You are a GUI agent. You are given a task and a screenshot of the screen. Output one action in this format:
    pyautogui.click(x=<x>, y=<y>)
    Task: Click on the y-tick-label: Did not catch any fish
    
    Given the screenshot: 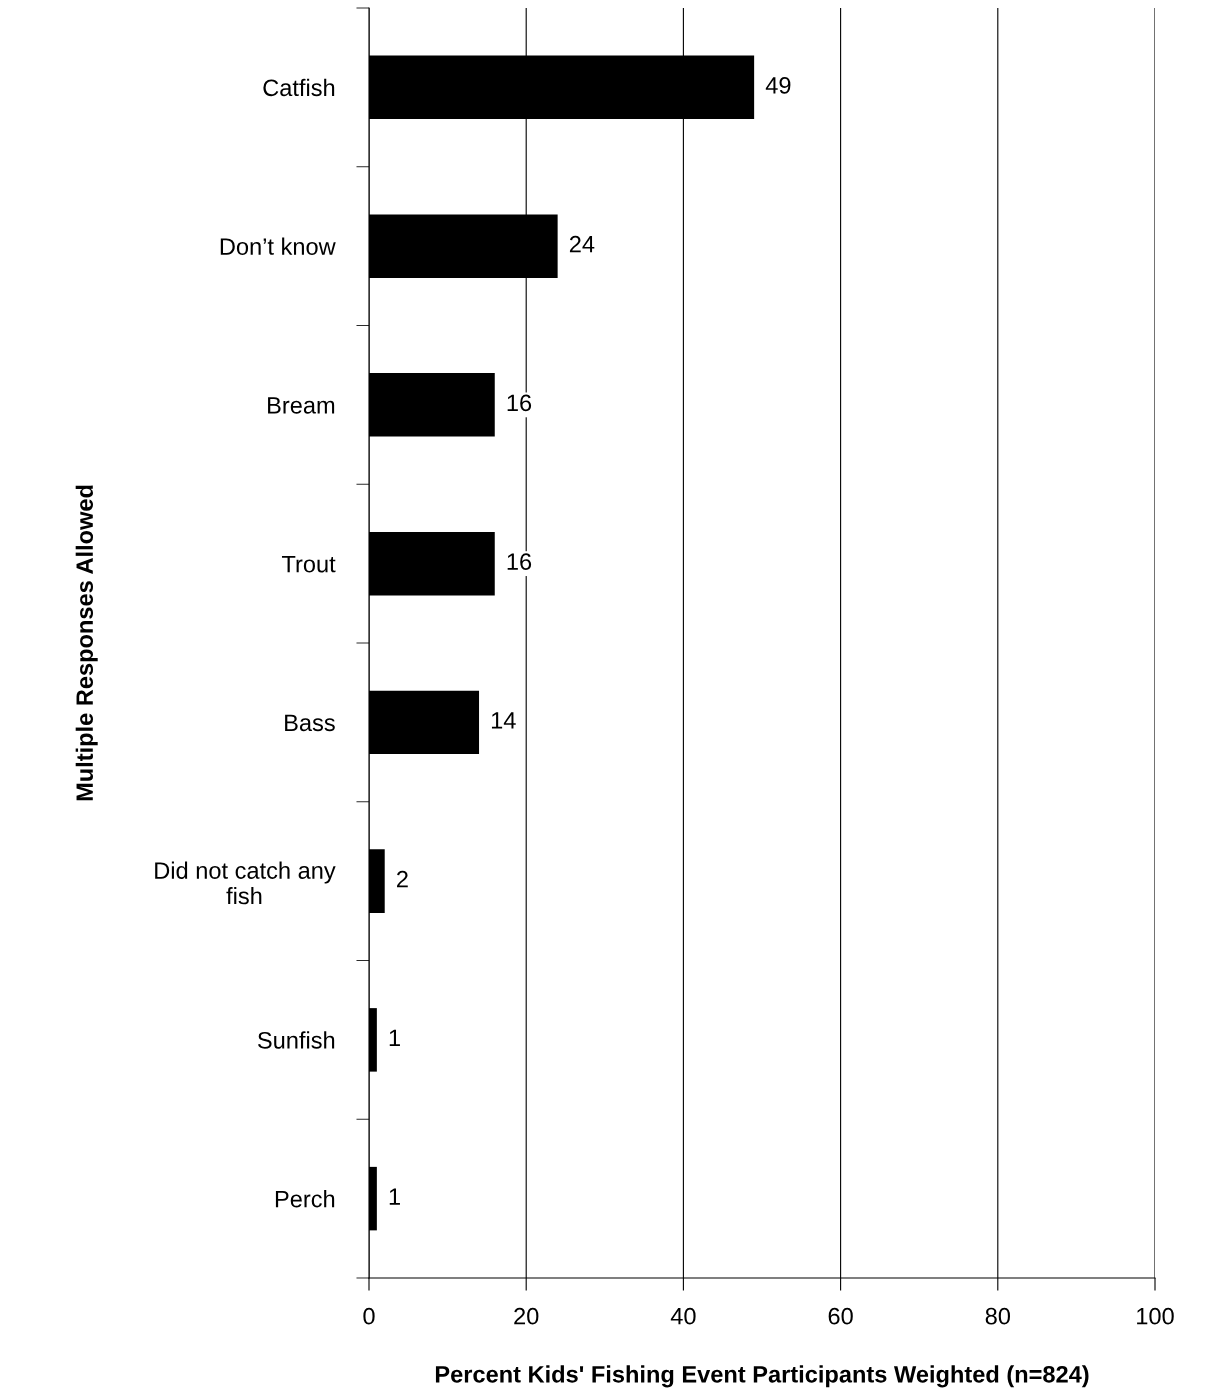 What is the action you would take?
    pyautogui.click(x=245, y=883)
    